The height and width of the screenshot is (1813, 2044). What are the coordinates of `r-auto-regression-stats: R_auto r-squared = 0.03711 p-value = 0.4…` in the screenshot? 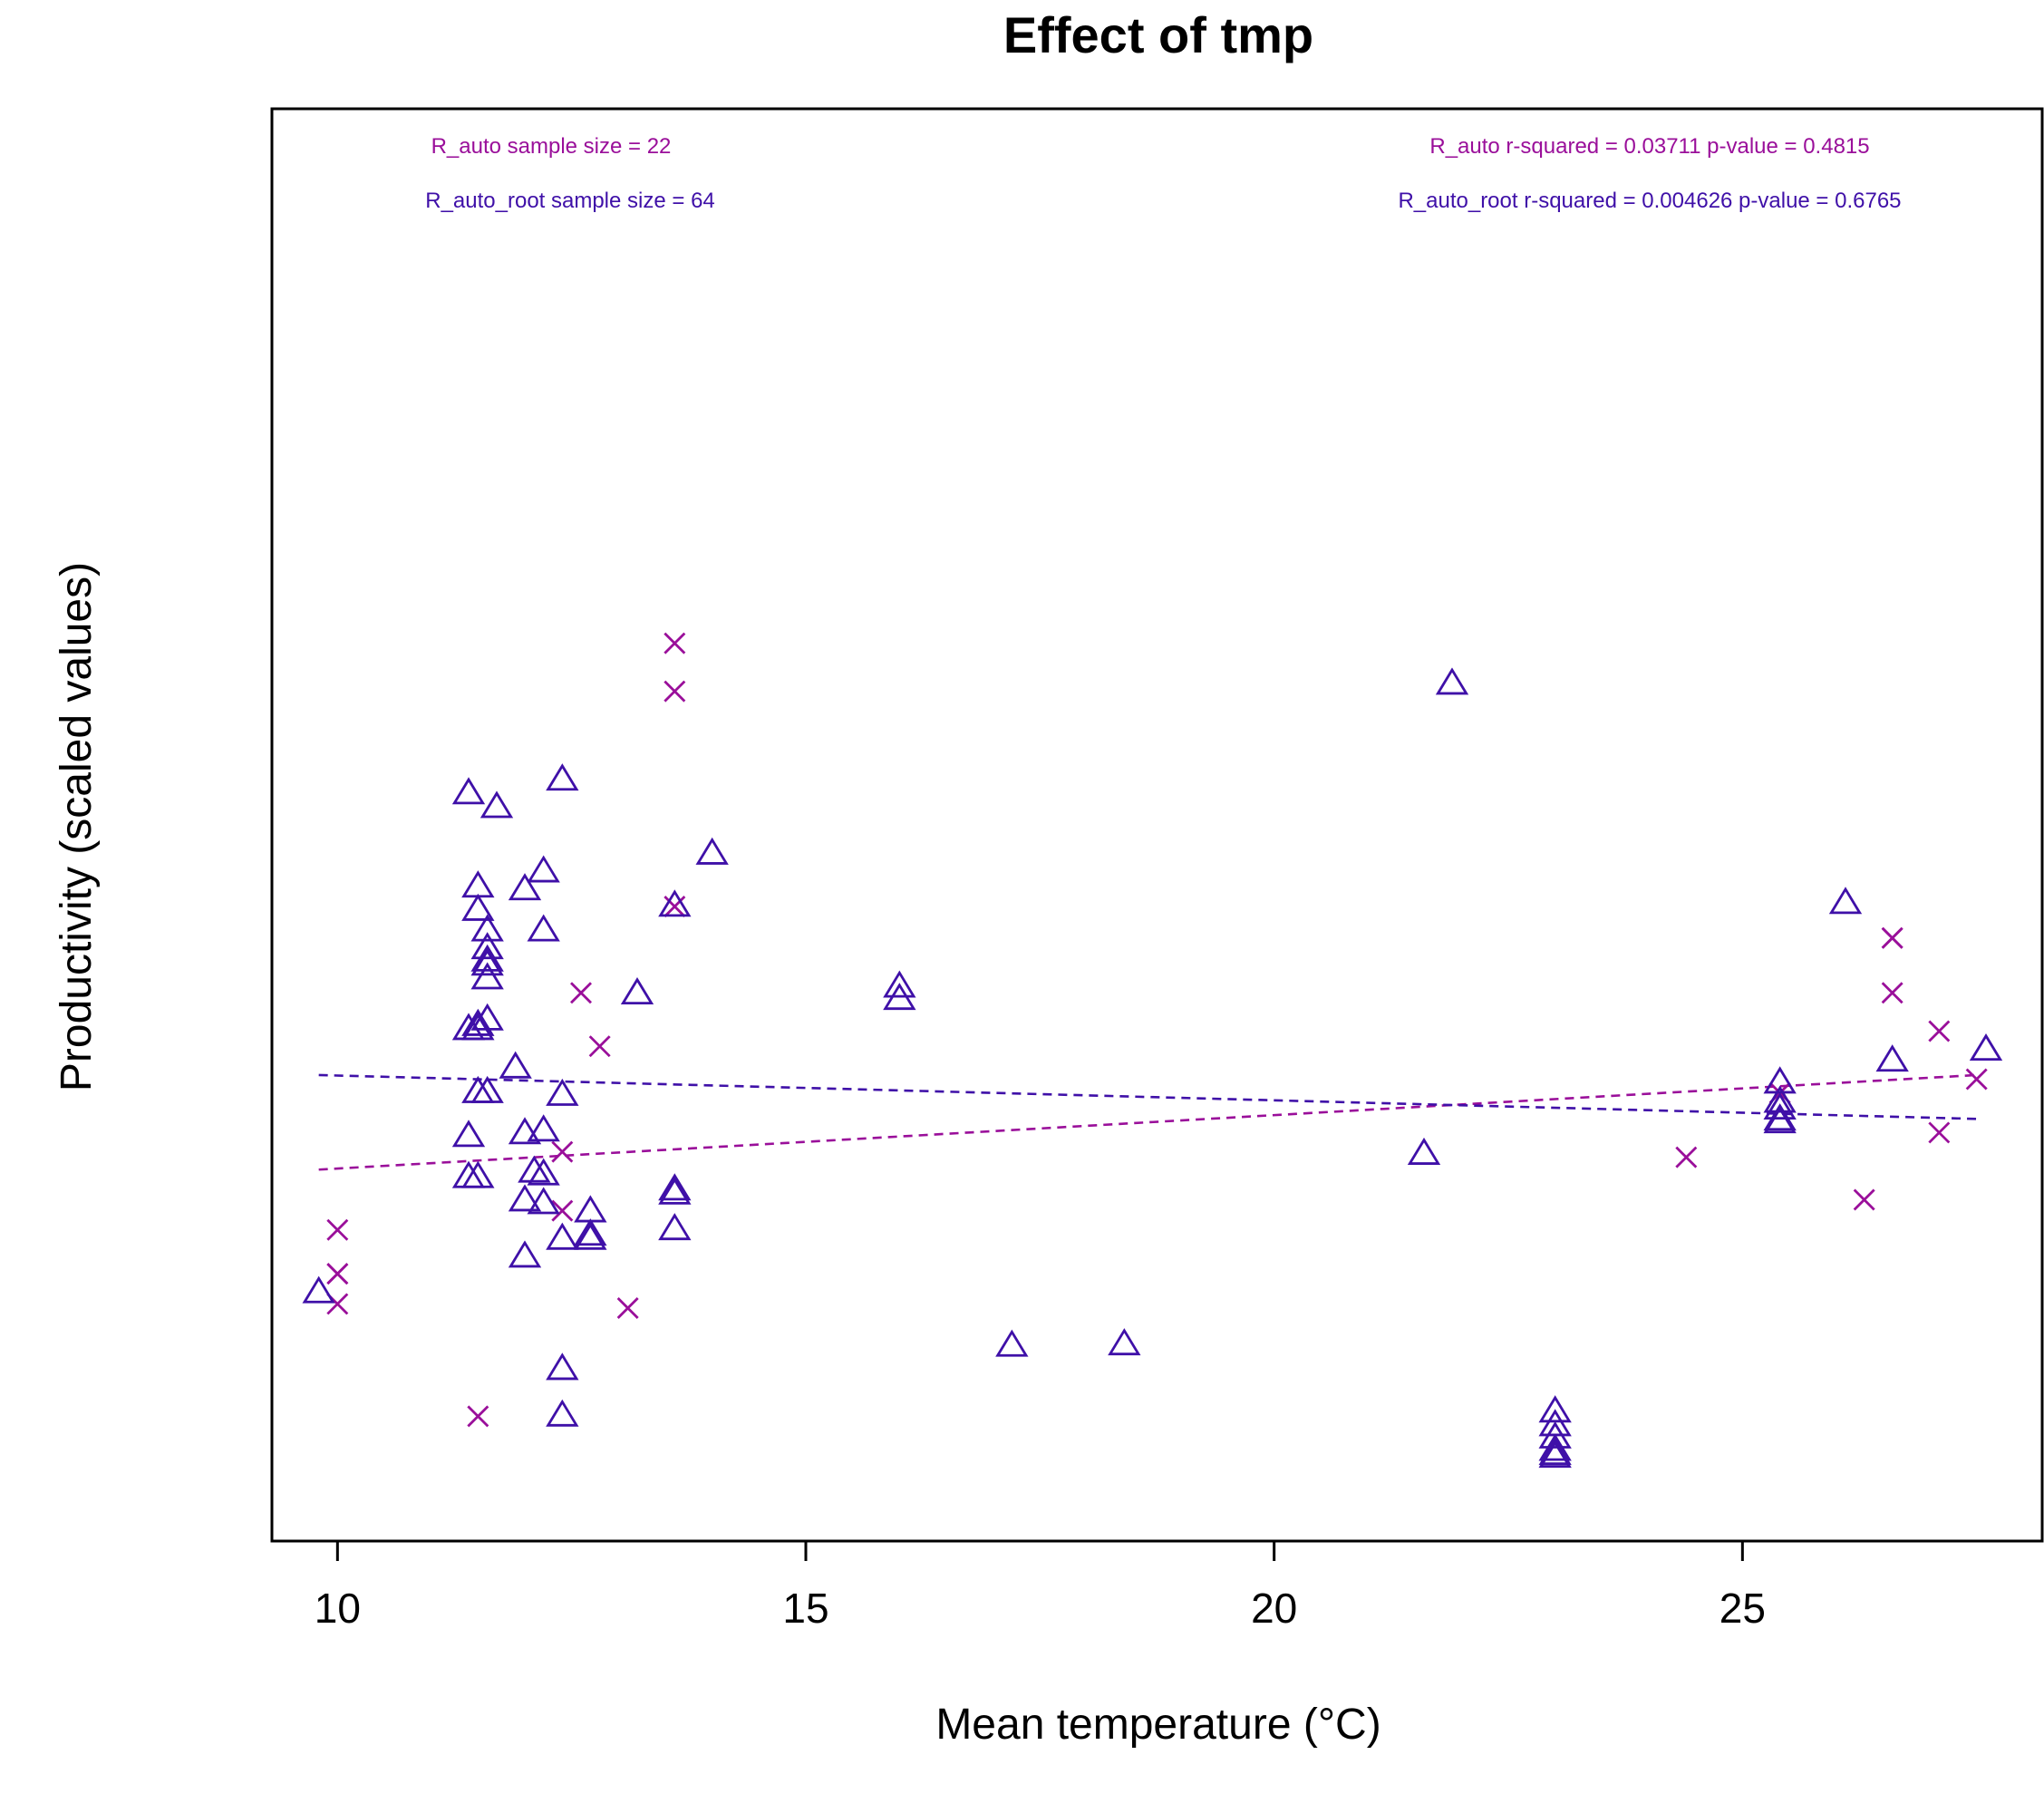 It's located at (1649, 146).